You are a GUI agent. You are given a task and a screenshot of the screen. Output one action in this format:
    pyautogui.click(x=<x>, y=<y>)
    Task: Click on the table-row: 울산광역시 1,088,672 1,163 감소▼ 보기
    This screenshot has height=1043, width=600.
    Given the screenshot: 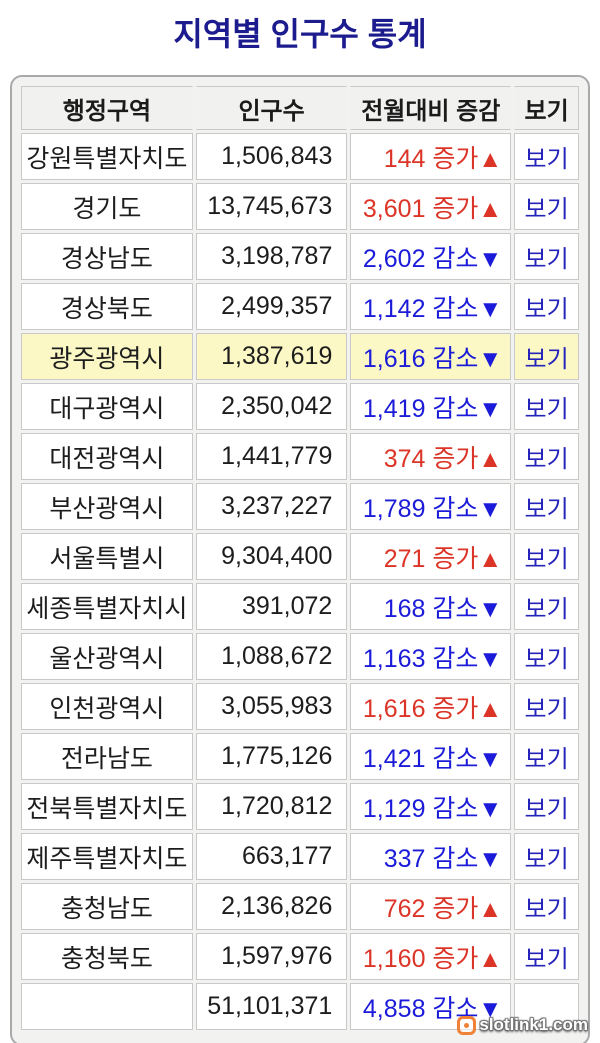 What is the action you would take?
    pyautogui.click(x=300, y=656)
    